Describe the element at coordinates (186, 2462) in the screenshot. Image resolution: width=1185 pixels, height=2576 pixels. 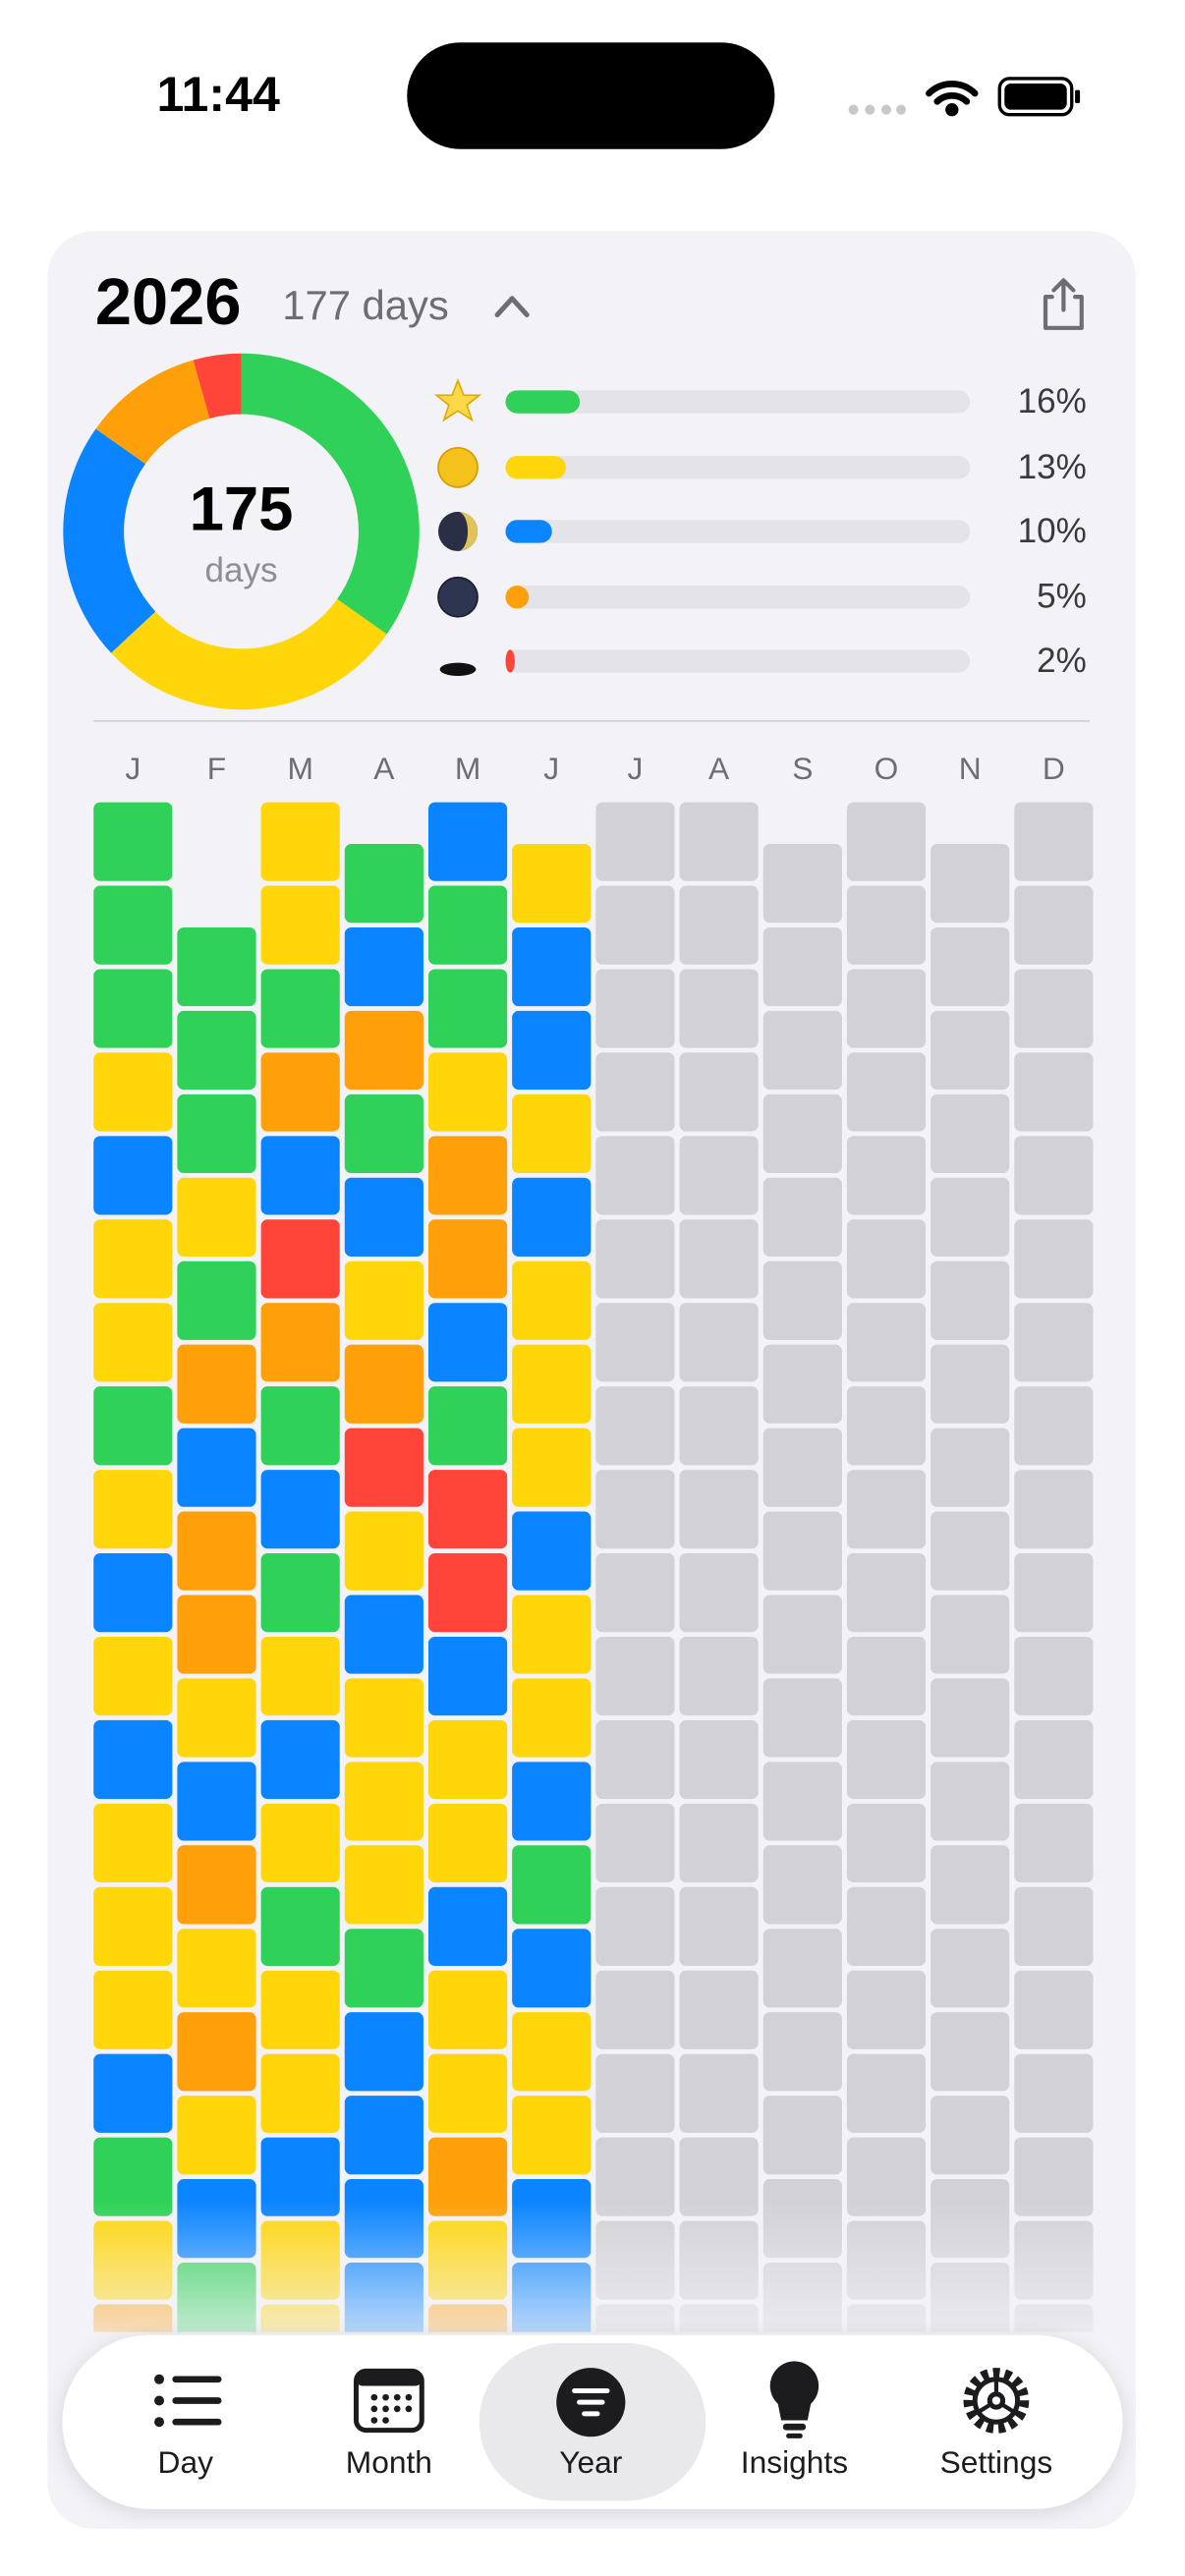
I see `tab-label: Day` at that location.